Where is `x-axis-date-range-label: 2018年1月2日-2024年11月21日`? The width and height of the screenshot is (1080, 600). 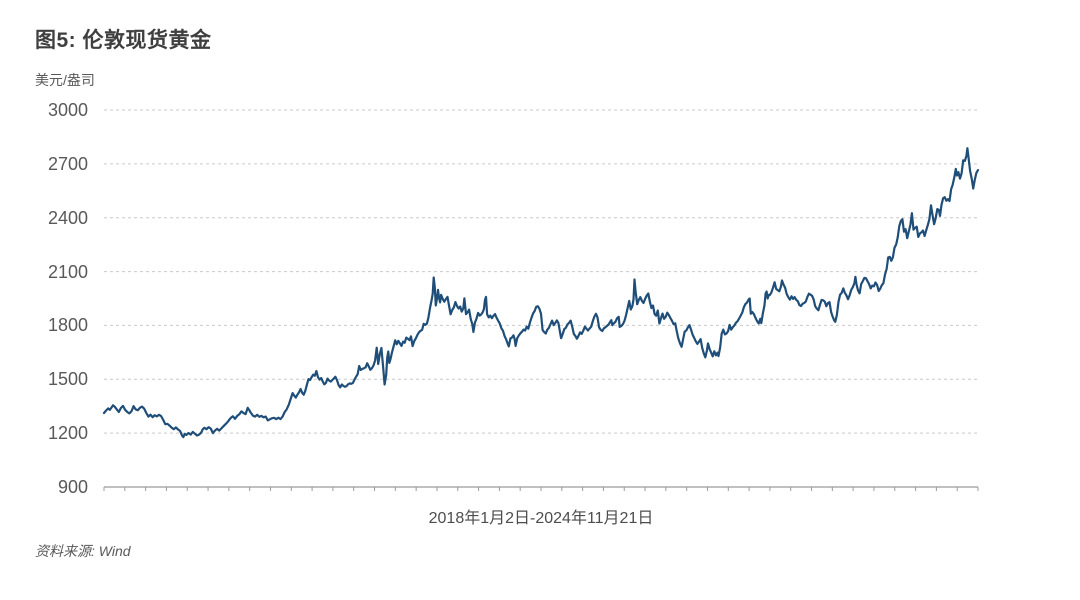 x-axis-date-range-label: 2018年1月2日-2024年11月21日 is located at coordinates (541, 518).